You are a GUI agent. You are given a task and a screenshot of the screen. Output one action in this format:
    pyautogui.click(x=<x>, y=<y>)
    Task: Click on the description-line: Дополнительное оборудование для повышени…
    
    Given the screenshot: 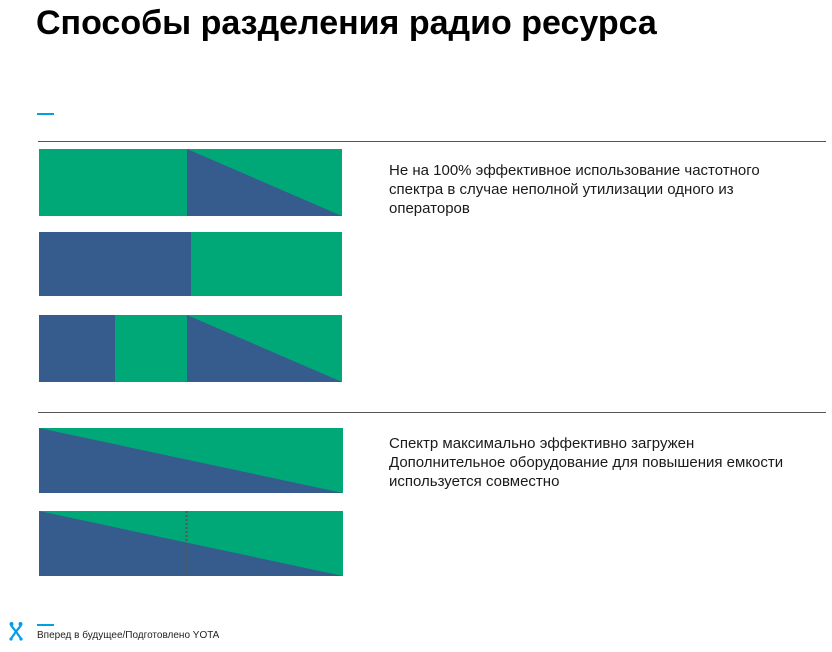 What is the action you would take?
    pyautogui.click(x=586, y=472)
    